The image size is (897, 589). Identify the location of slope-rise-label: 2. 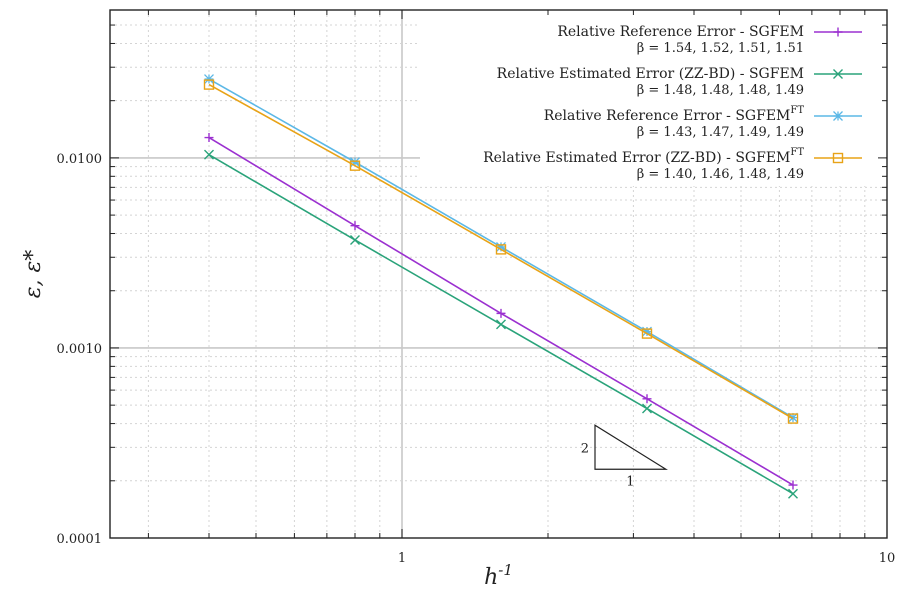
(585, 448).